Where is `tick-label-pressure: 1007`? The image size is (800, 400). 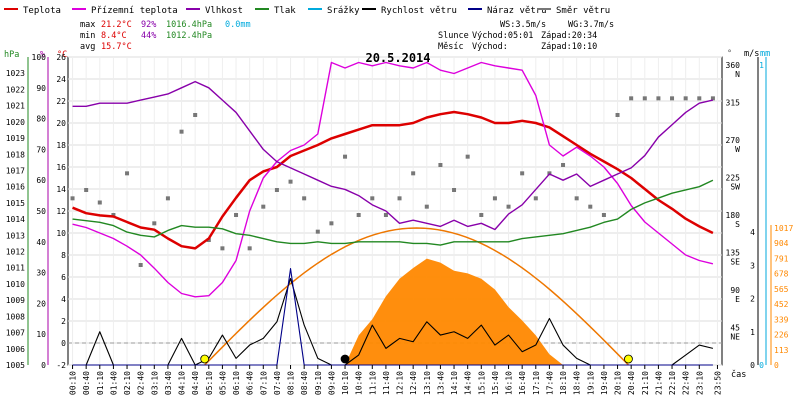 tick-label-pressure: 1007 is located at coordinates (15, 333).